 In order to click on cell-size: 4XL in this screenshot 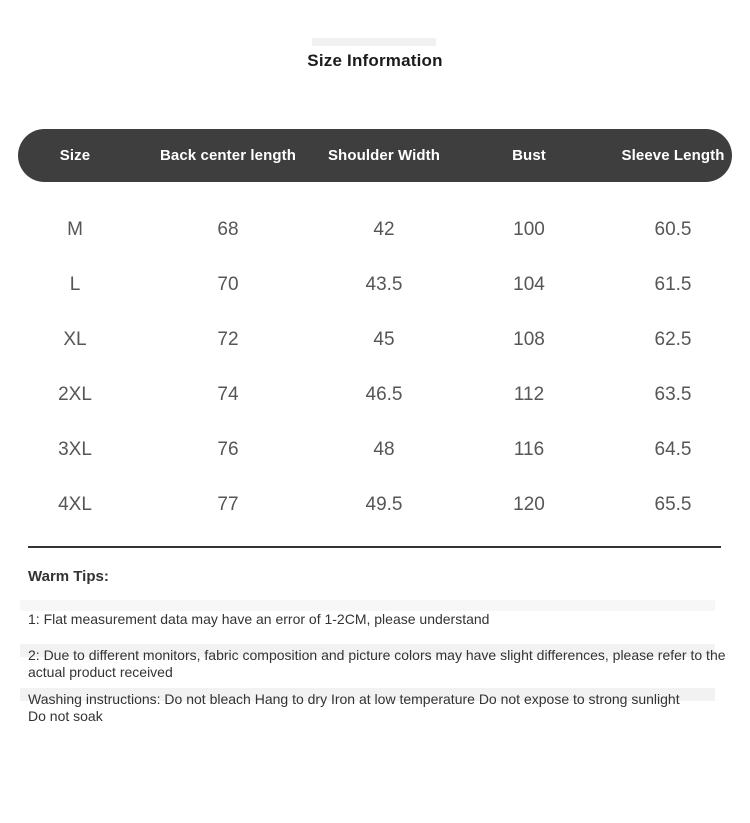, I will do `click(75, 504)`.